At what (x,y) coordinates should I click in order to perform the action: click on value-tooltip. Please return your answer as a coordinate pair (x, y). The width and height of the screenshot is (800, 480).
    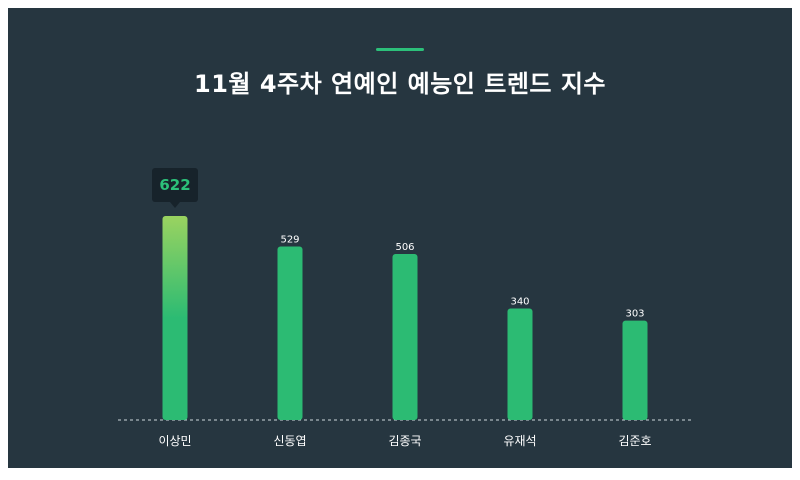
    Looking at the image, I should click on (175, 185).